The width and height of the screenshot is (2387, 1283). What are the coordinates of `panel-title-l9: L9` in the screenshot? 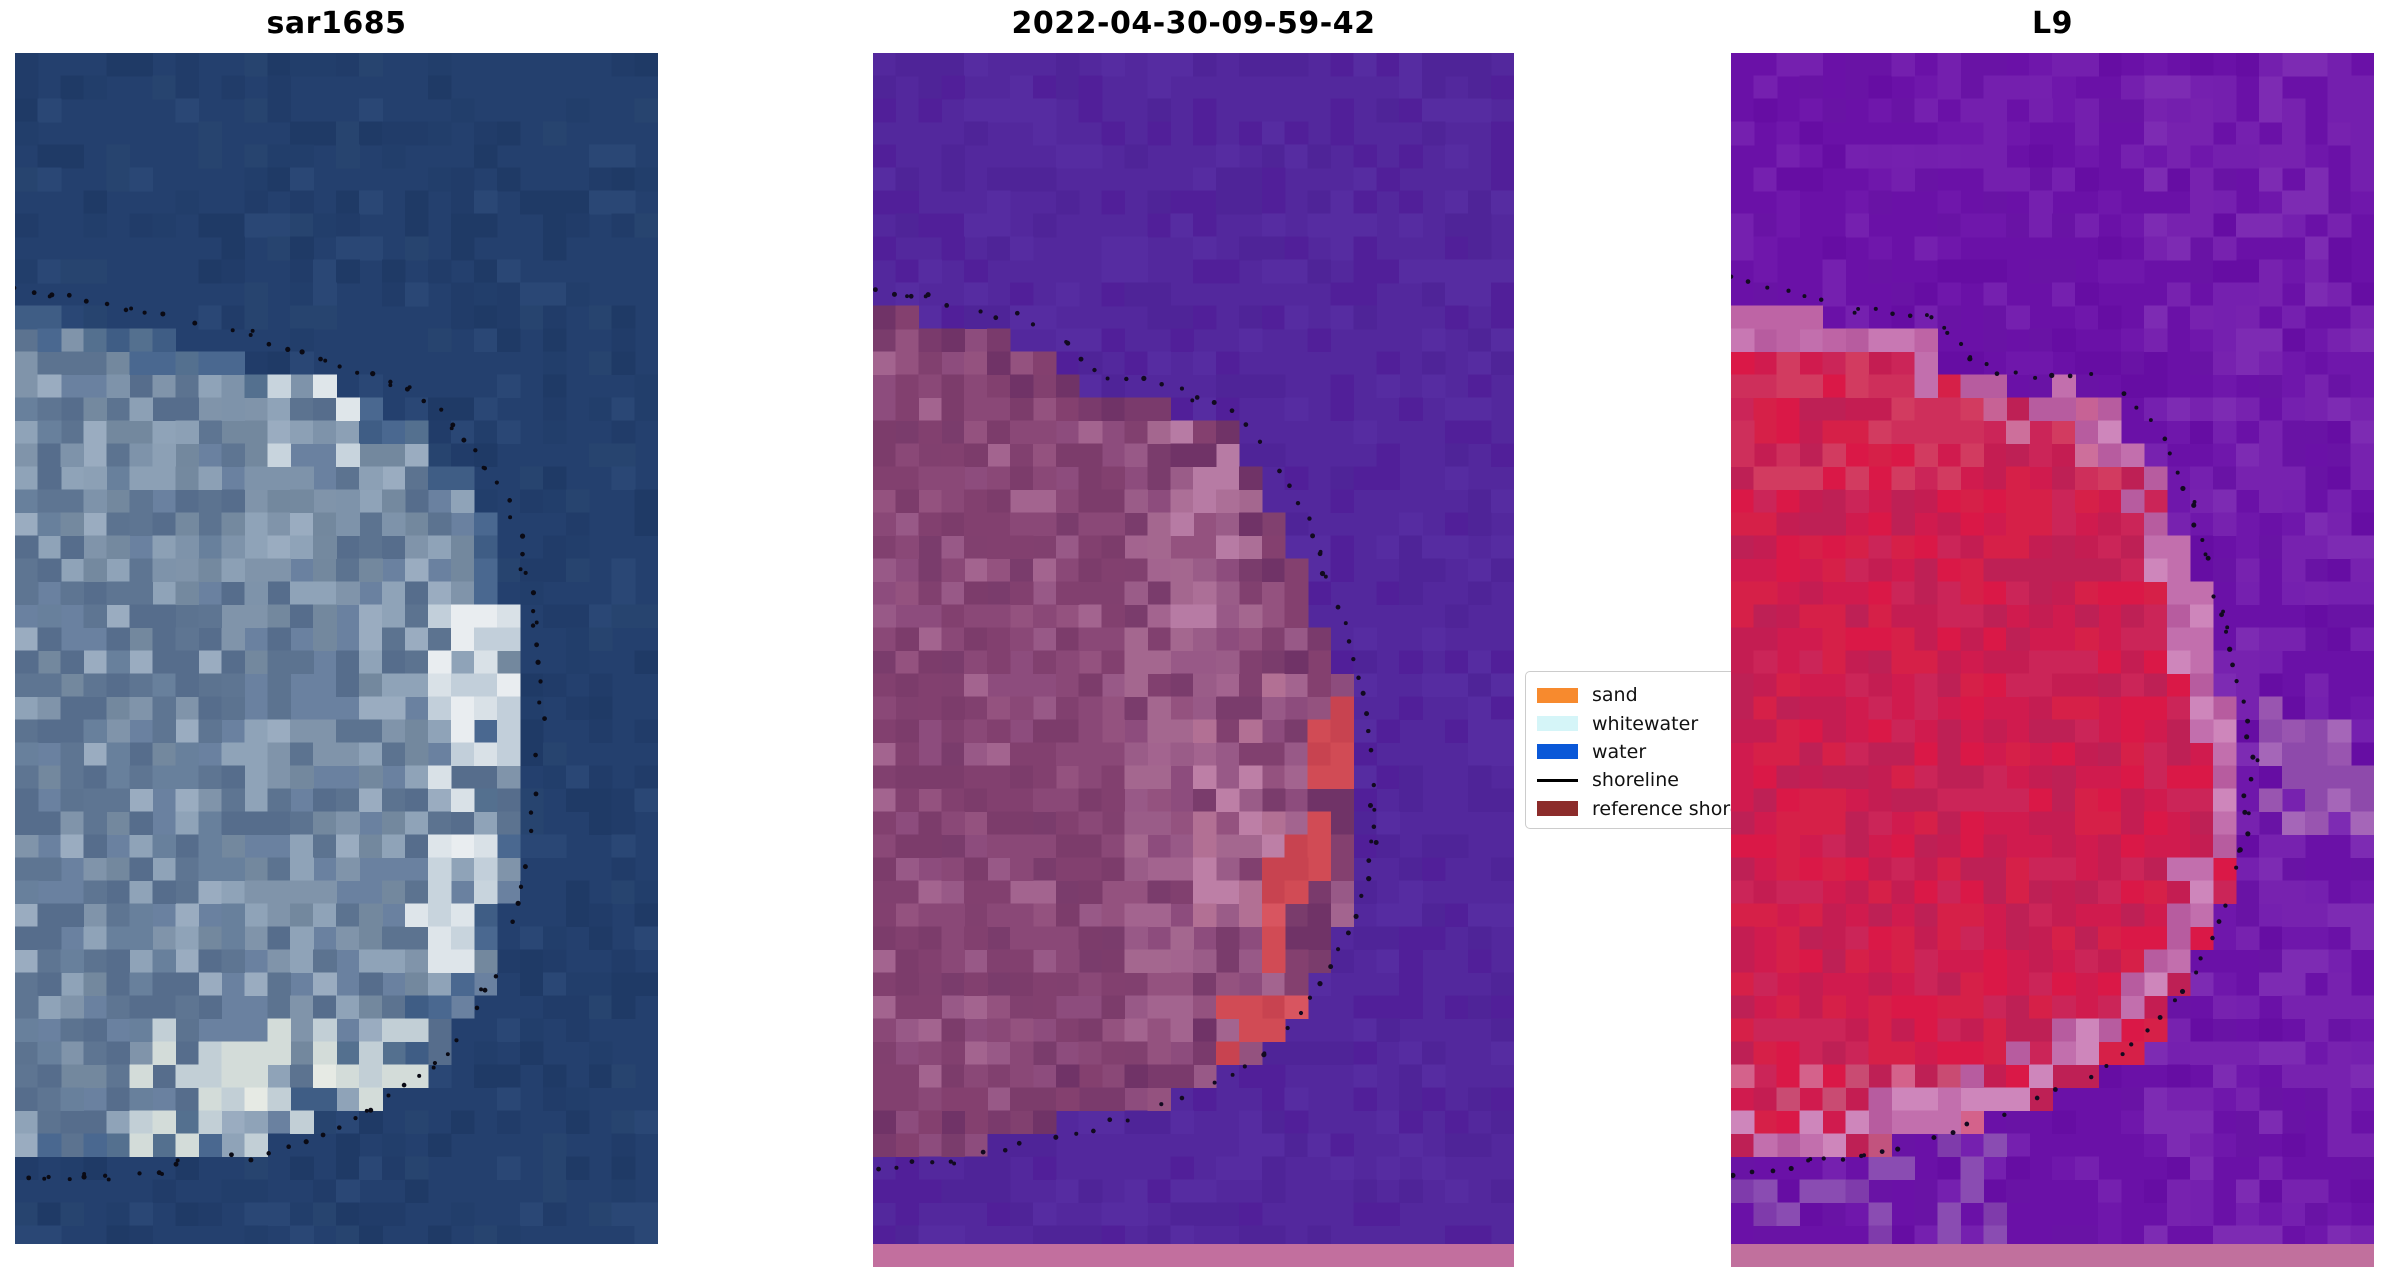 It's located at (2052, 23).